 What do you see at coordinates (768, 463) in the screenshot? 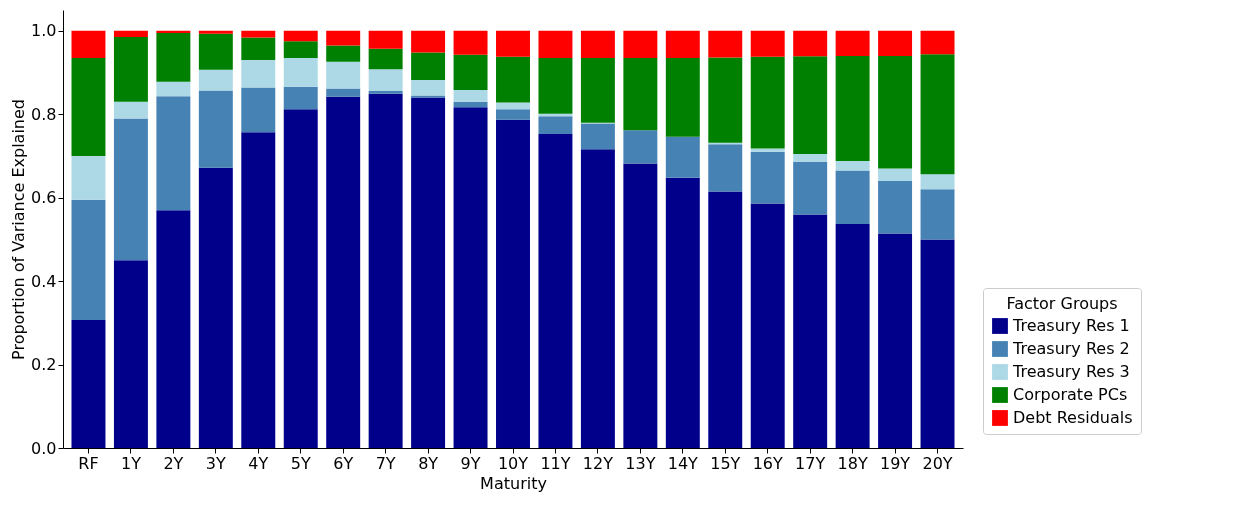
I see `x-tick-label: 16Y` at bounding box center [768, 463].